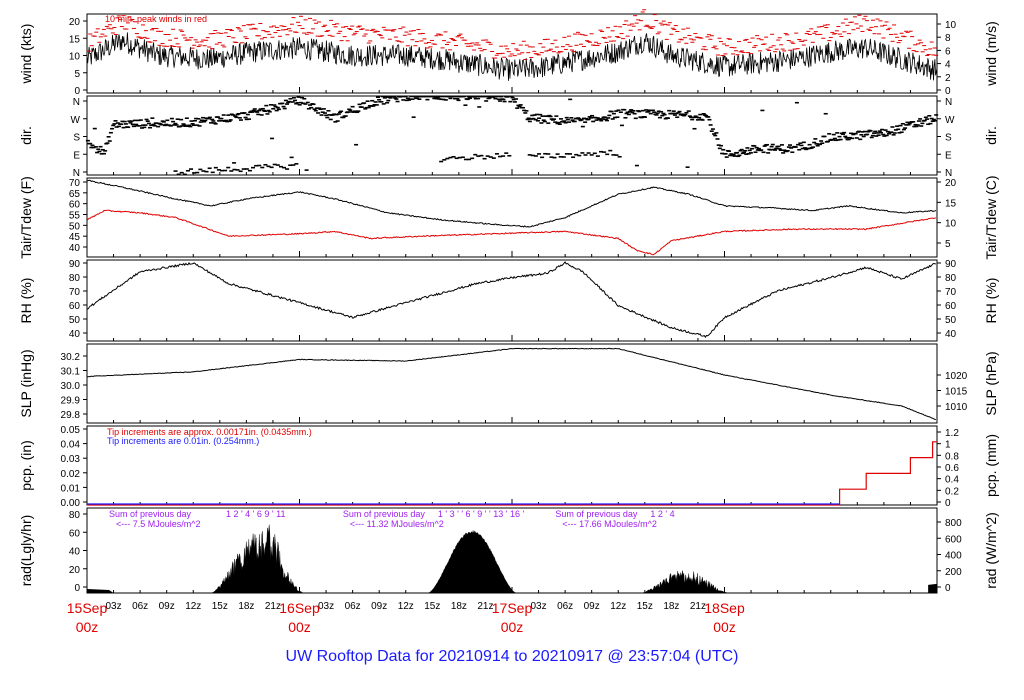  I want to click on tick-label-right: S, so click(948, 138).